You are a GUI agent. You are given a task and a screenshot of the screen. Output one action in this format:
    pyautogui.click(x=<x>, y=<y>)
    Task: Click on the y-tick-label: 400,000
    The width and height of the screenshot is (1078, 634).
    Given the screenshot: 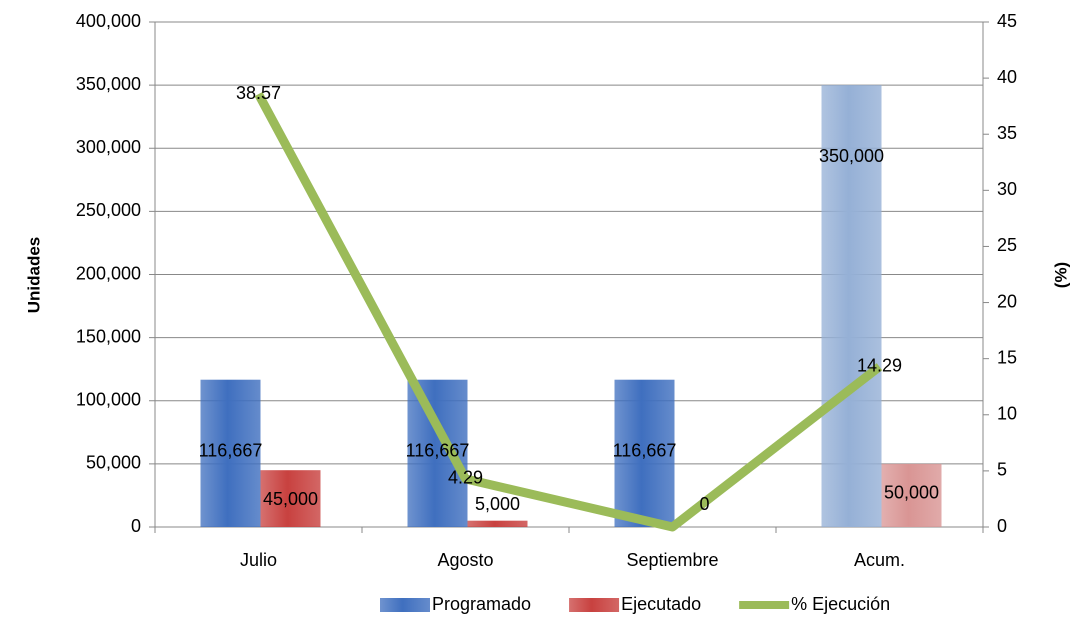 What is the action you would take?
    pyautogui.click(x=108, y=21)
    